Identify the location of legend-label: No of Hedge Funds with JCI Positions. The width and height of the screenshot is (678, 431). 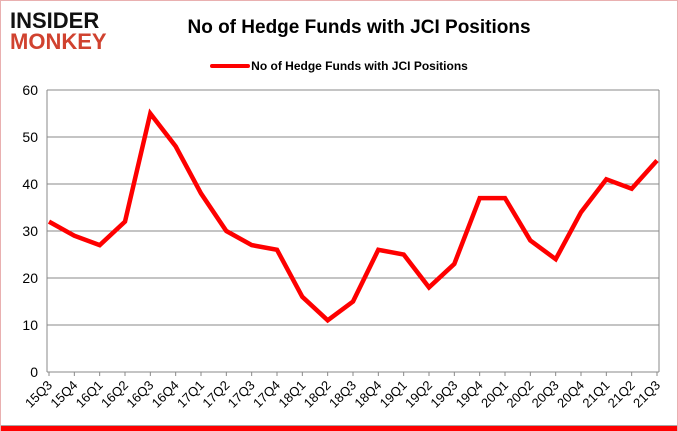
(359, 66).